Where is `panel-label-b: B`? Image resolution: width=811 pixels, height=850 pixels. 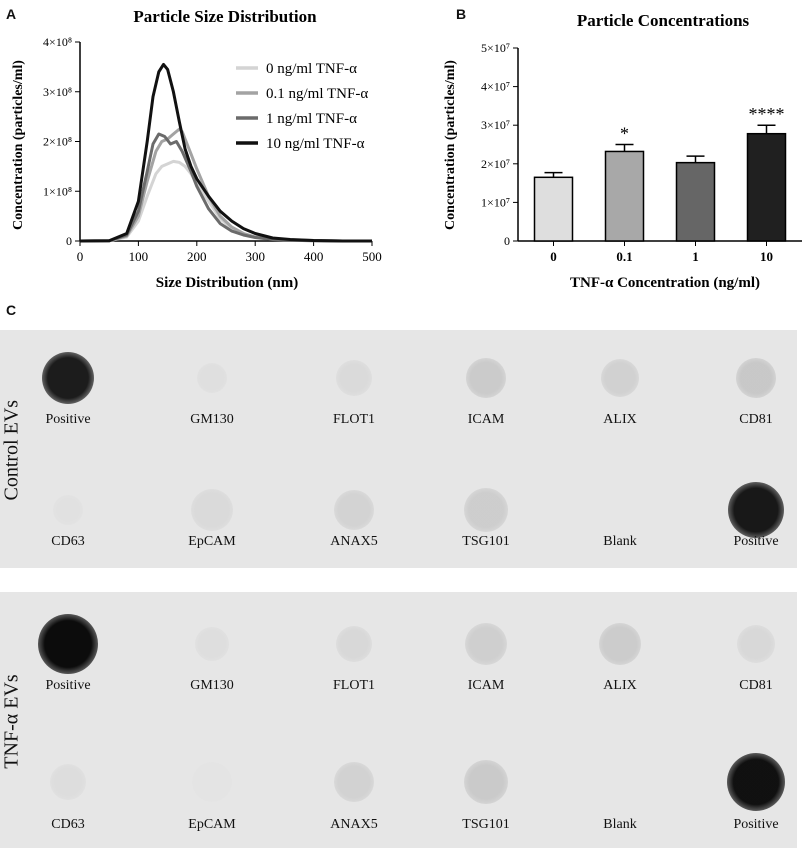
panel-label-b: B is located at coordinates (461, 14).